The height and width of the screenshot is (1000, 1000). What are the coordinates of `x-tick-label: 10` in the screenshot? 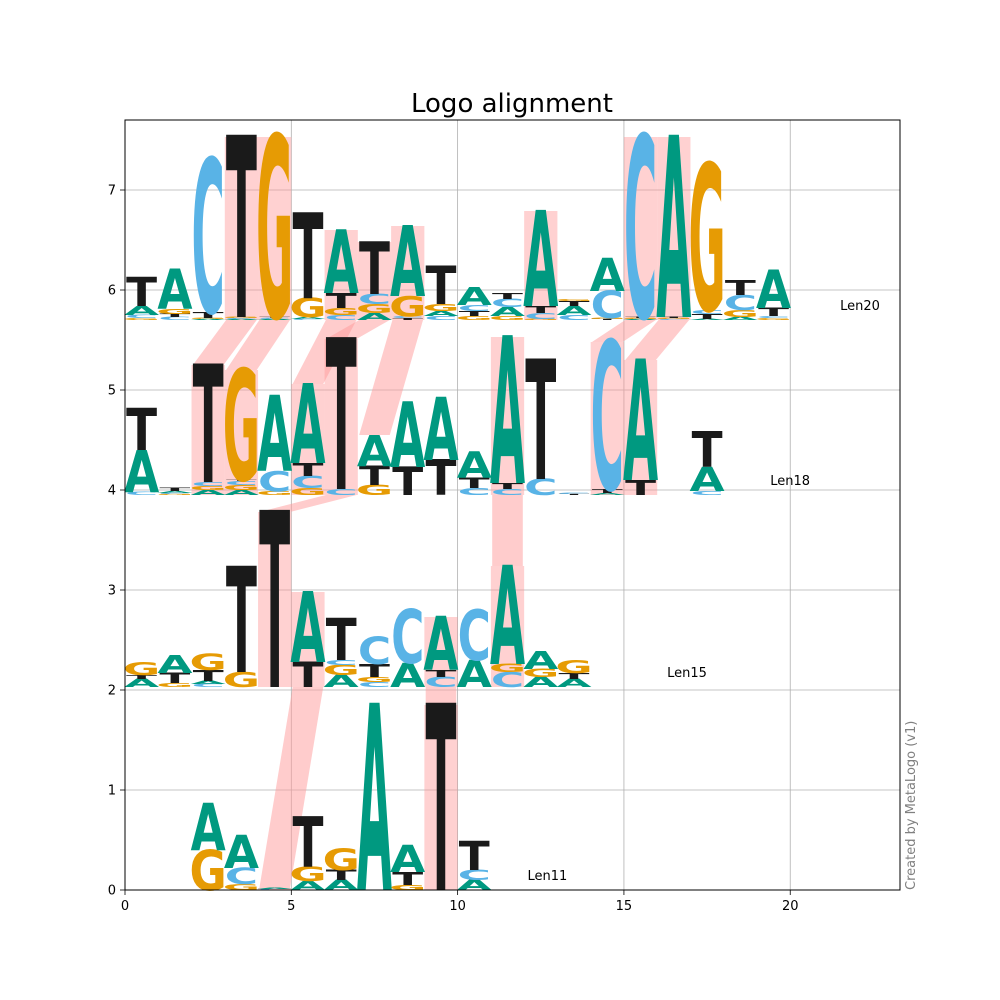 It's located at (457, 906).